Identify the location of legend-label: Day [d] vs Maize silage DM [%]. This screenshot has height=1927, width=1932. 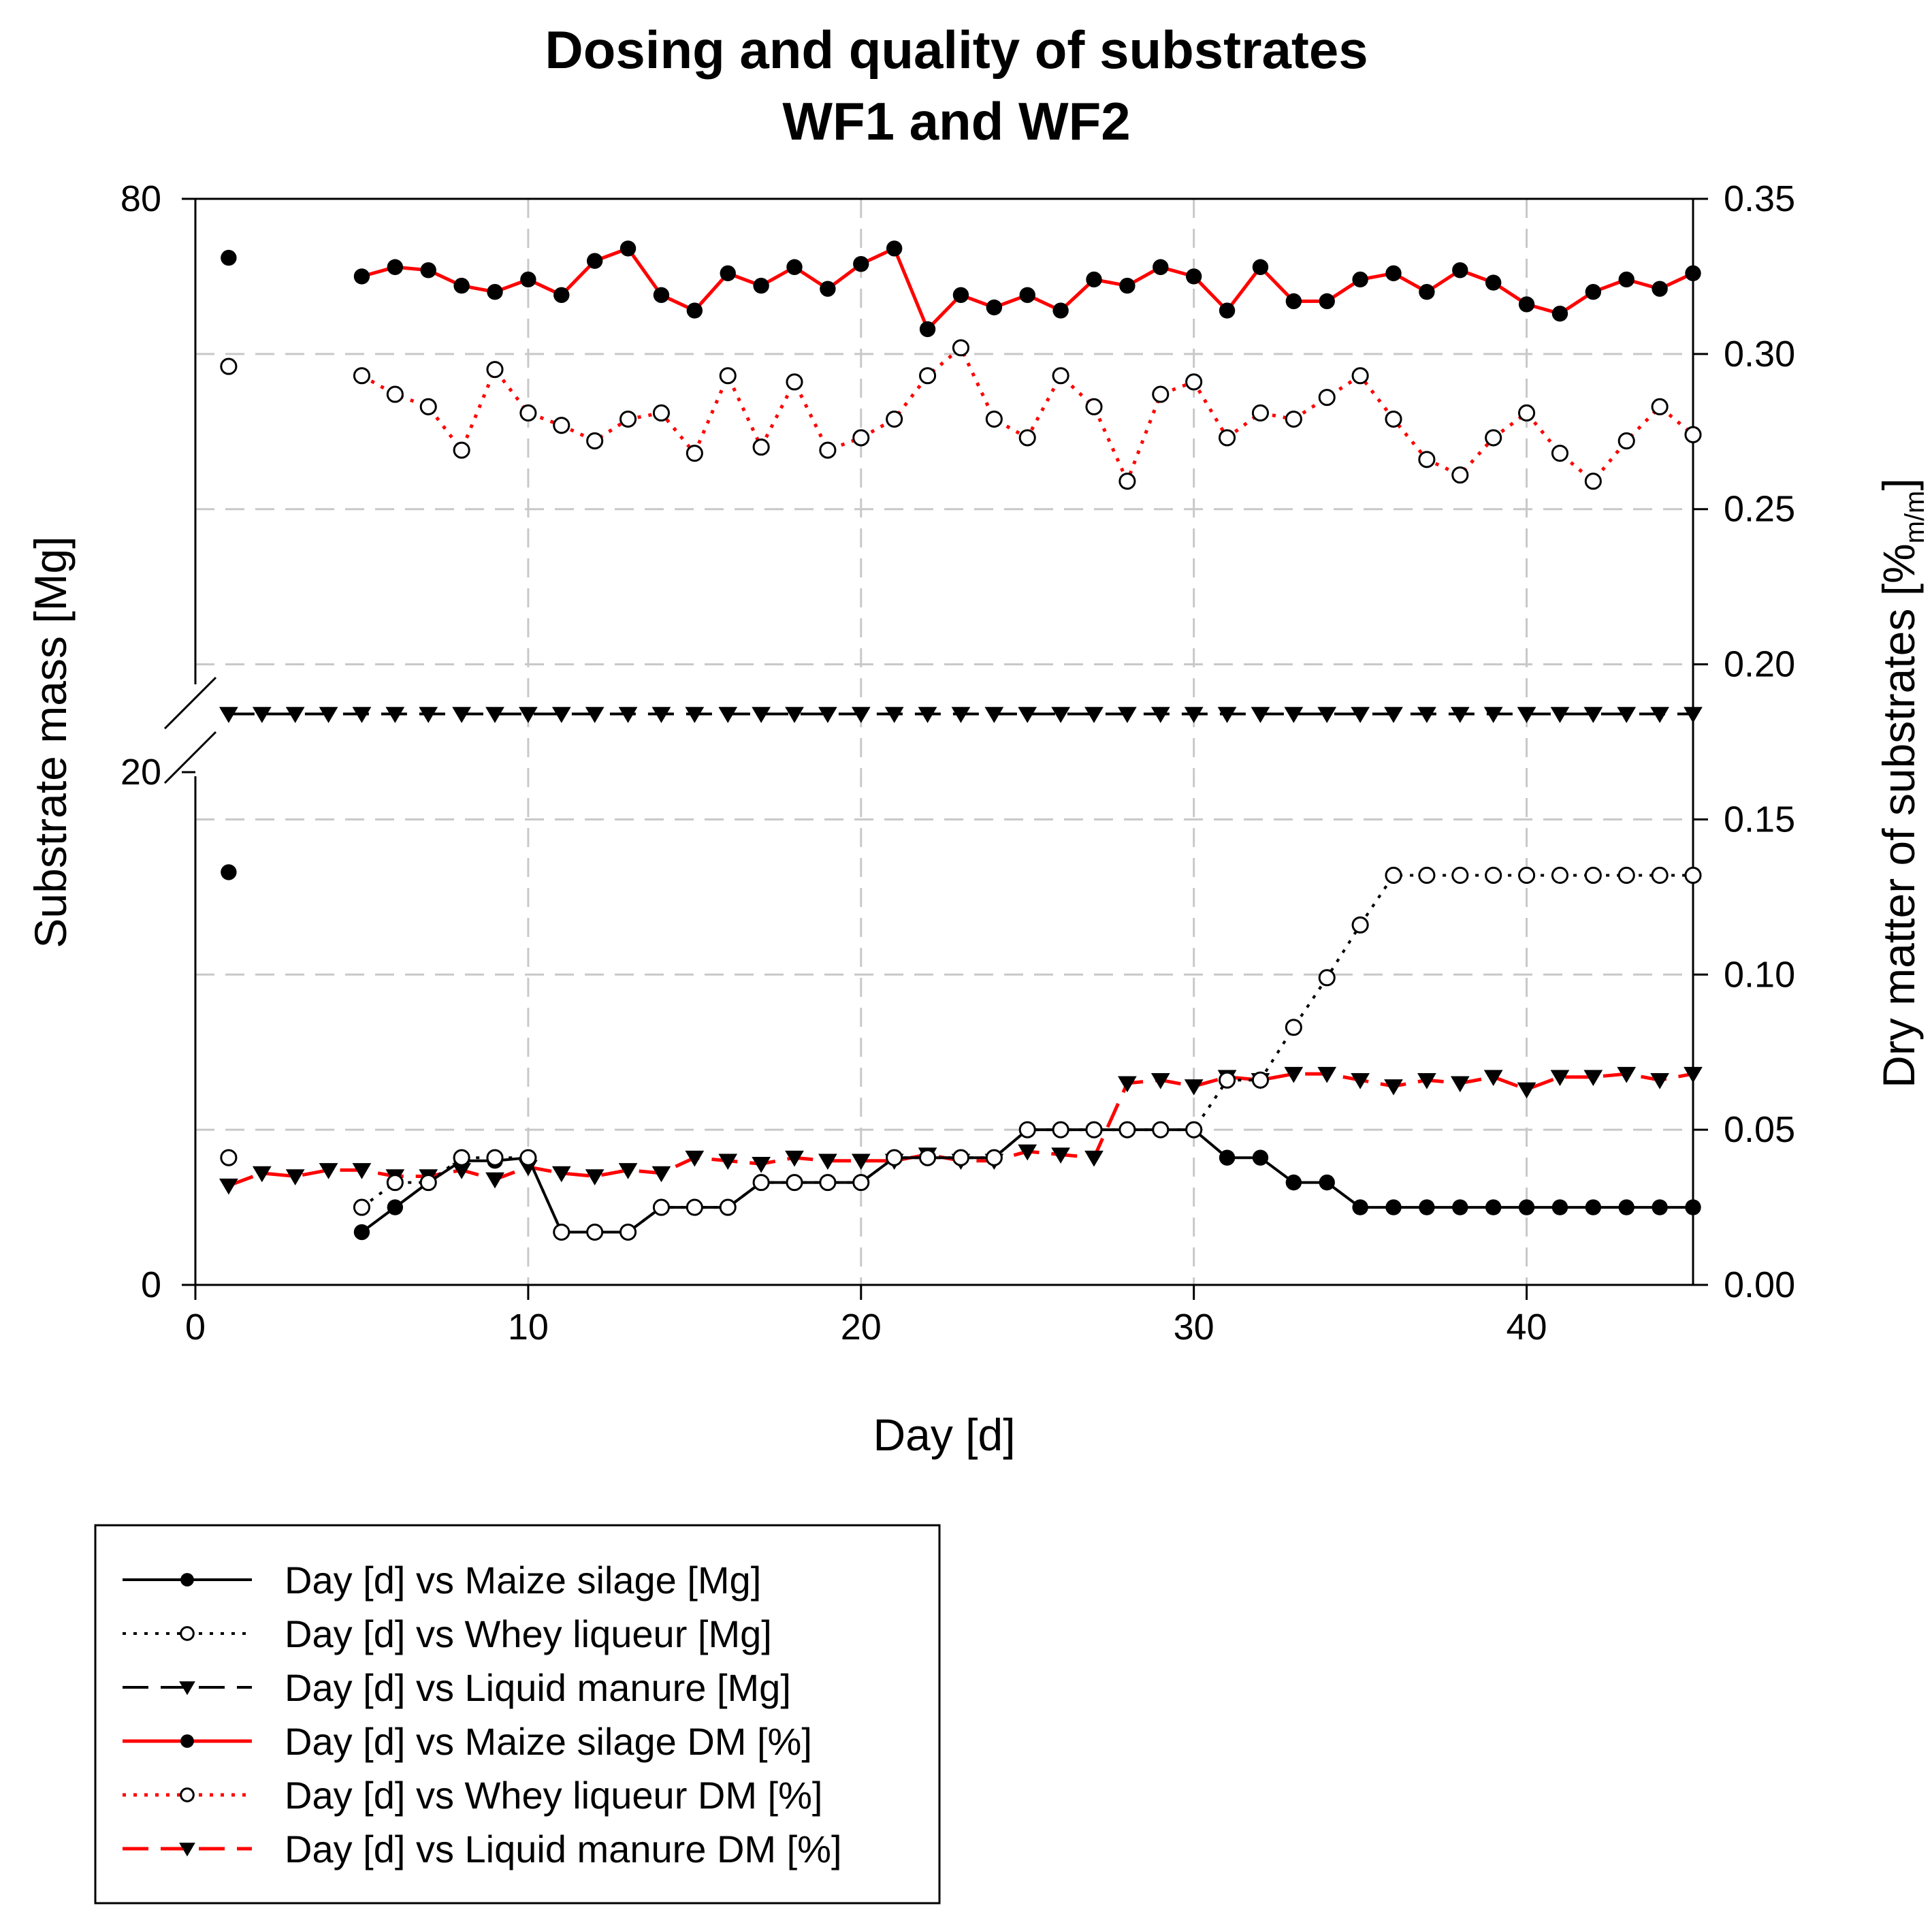
(548, 1741).